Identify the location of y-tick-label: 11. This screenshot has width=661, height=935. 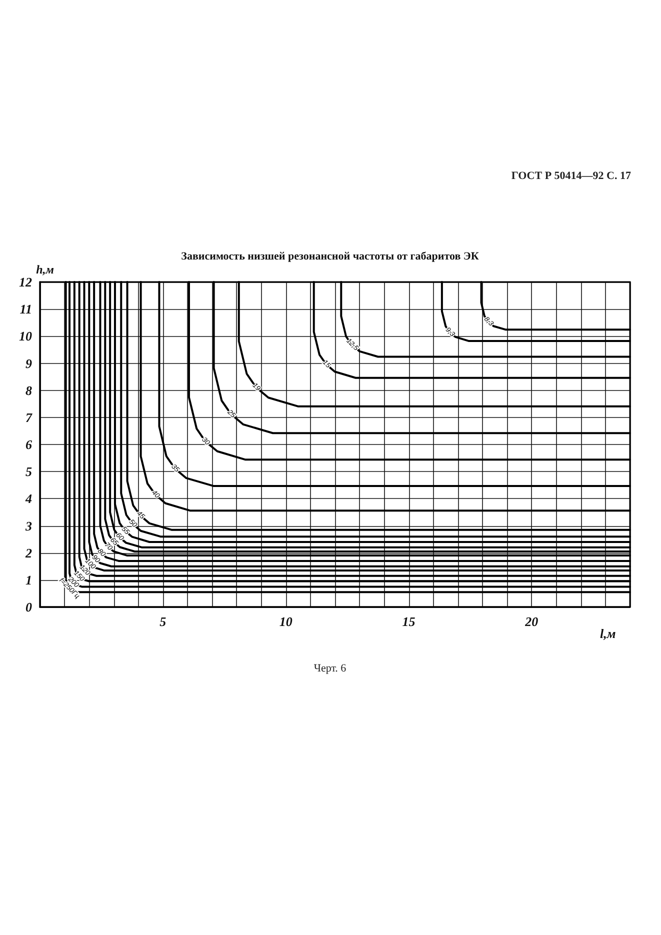
(26, 309).